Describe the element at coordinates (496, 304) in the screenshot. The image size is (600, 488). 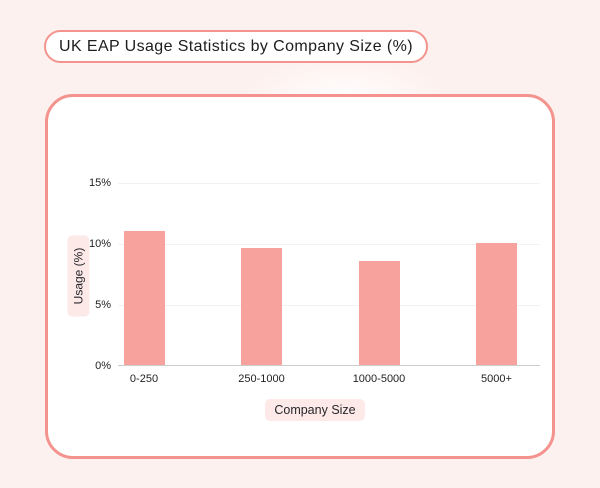
I see `bar-5000+` at that location.